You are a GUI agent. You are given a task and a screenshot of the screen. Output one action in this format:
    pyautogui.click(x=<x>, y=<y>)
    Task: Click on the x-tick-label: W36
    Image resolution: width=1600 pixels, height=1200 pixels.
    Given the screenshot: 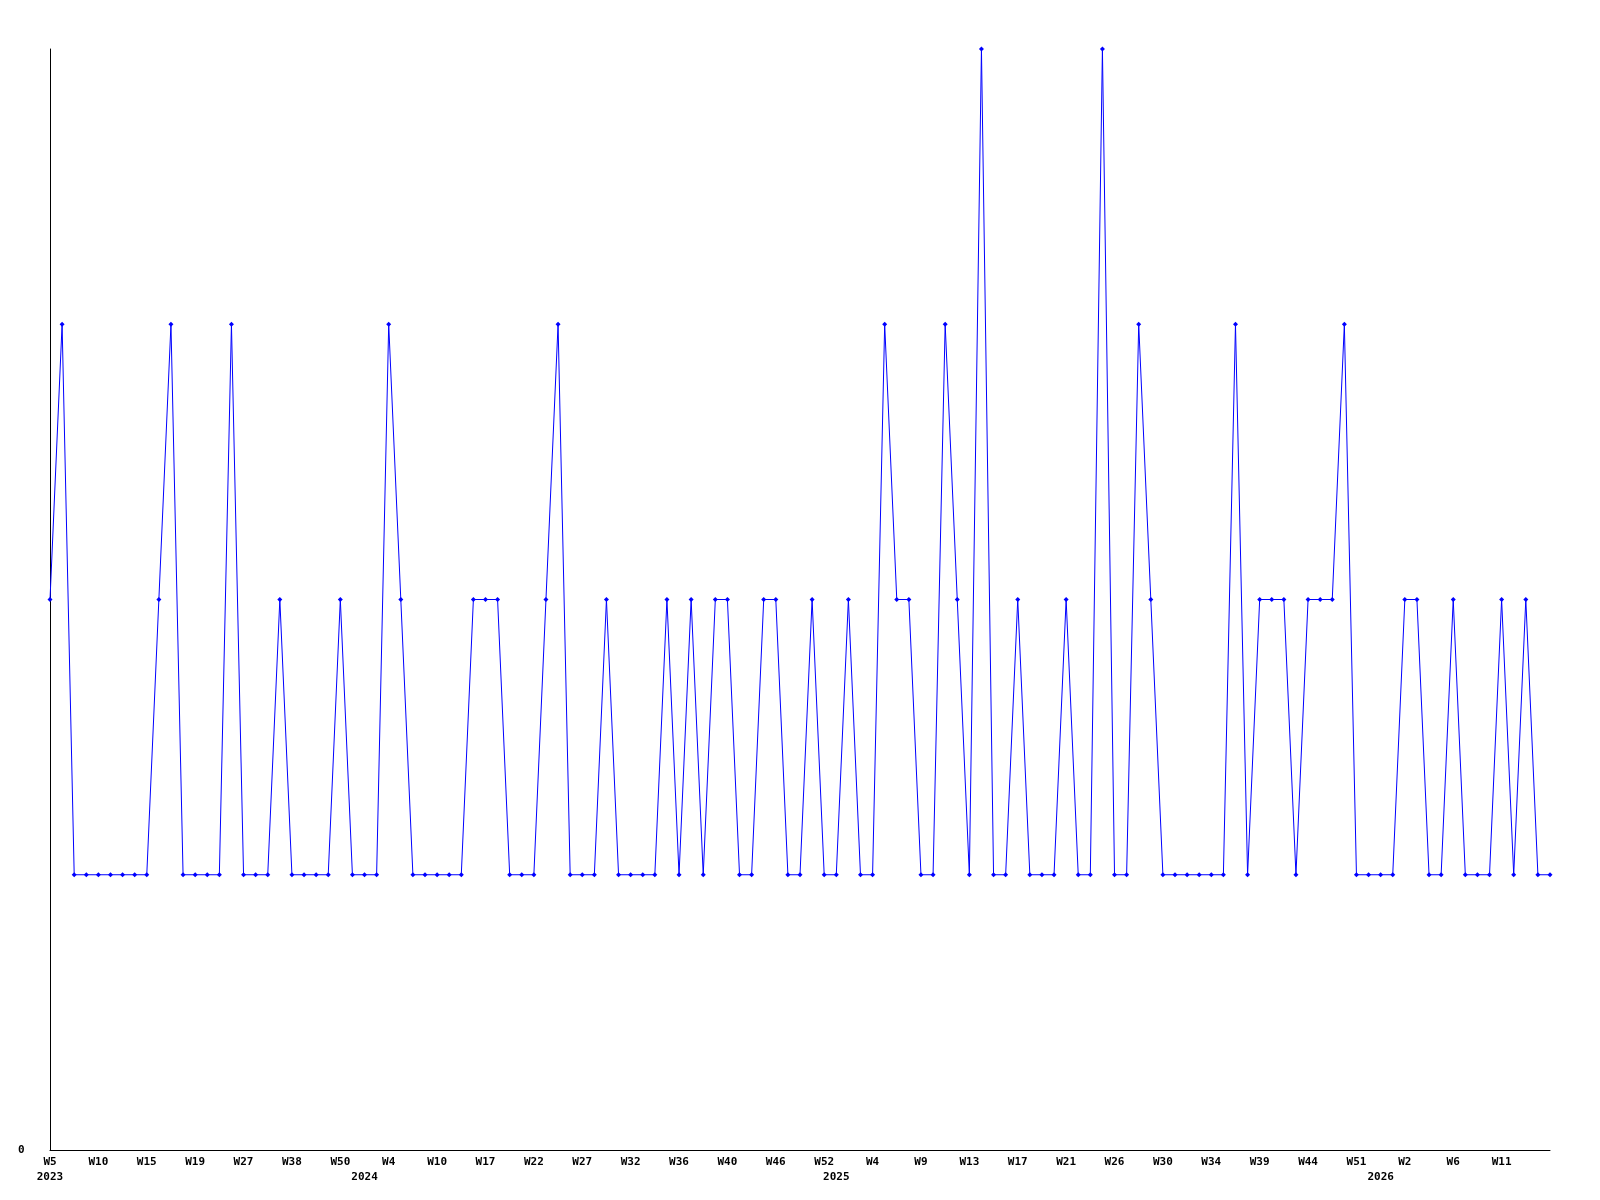 What is the action you would take?
    pyautogui.click(x=679, y=1161)
    